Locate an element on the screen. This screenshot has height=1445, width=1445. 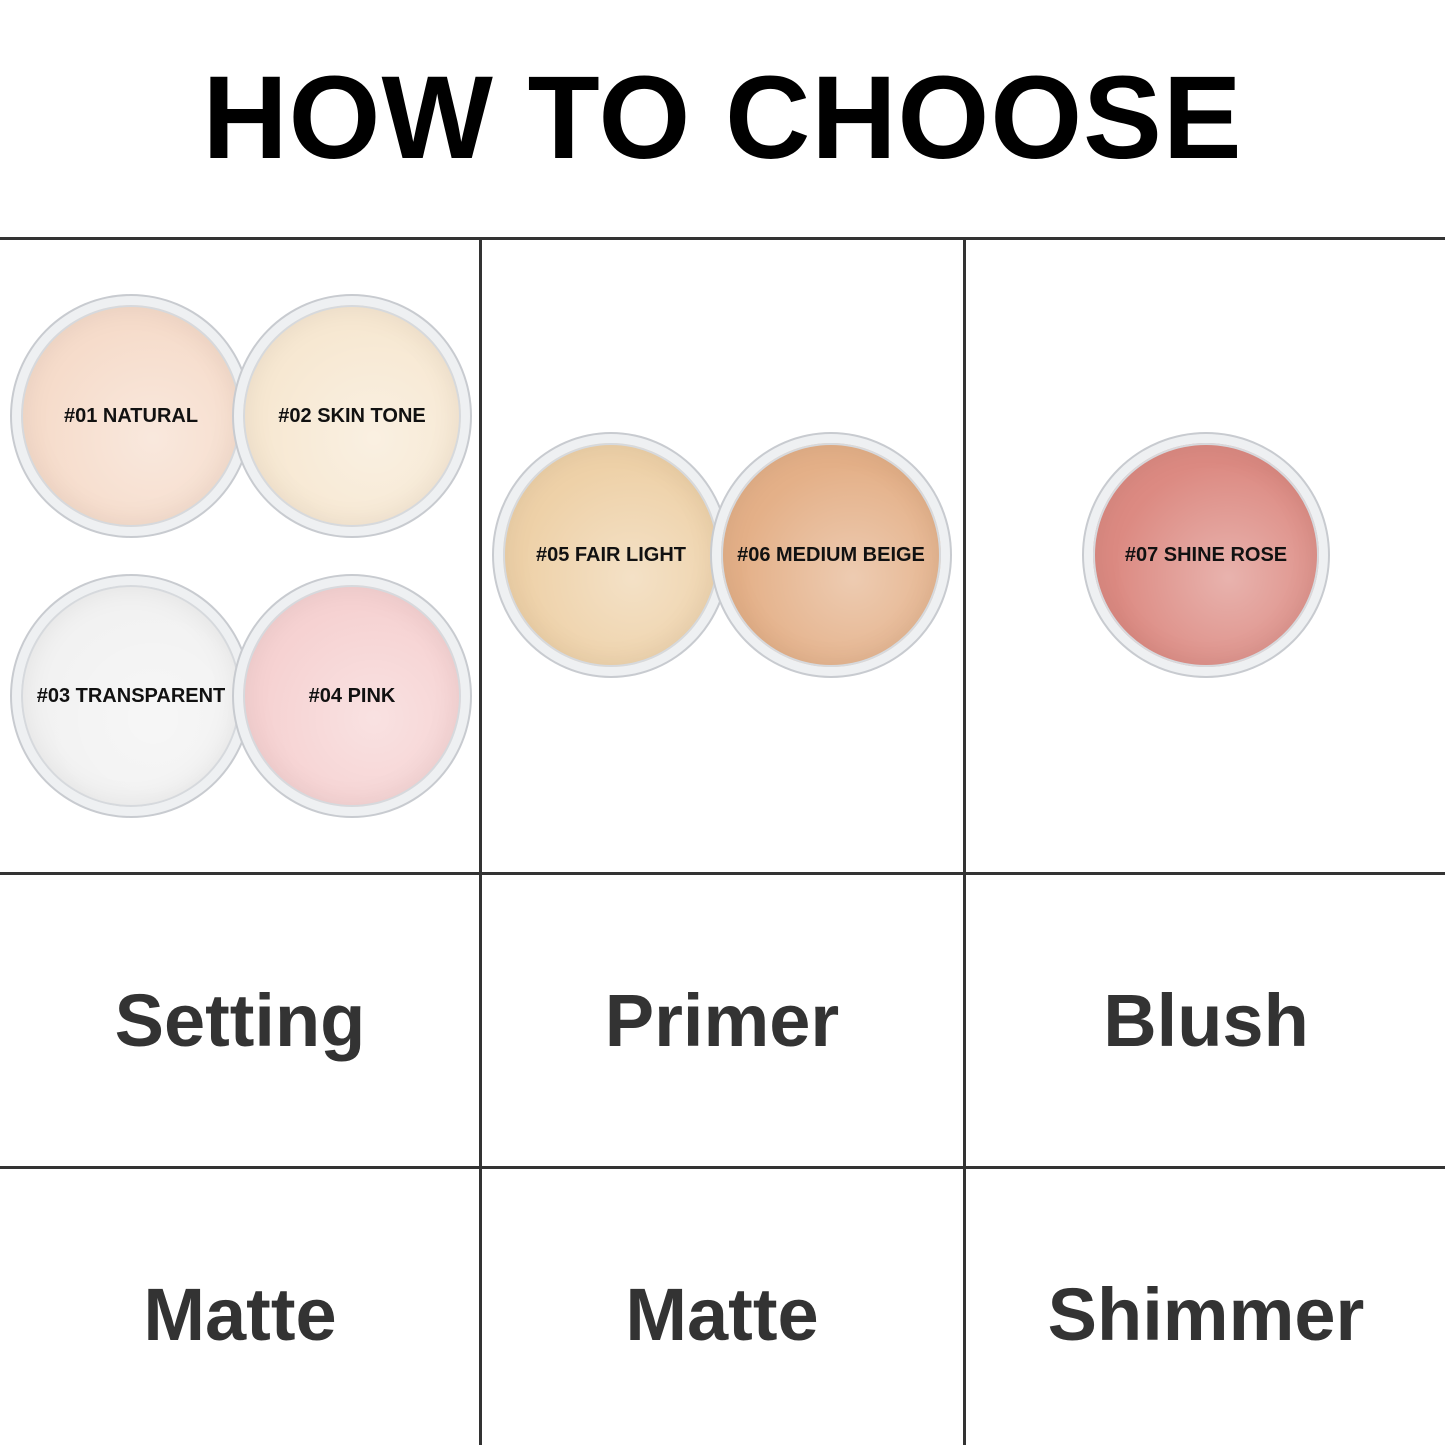
shade-jar-05: #05 FAIR LIGHT is located at coordinates (611, 555).